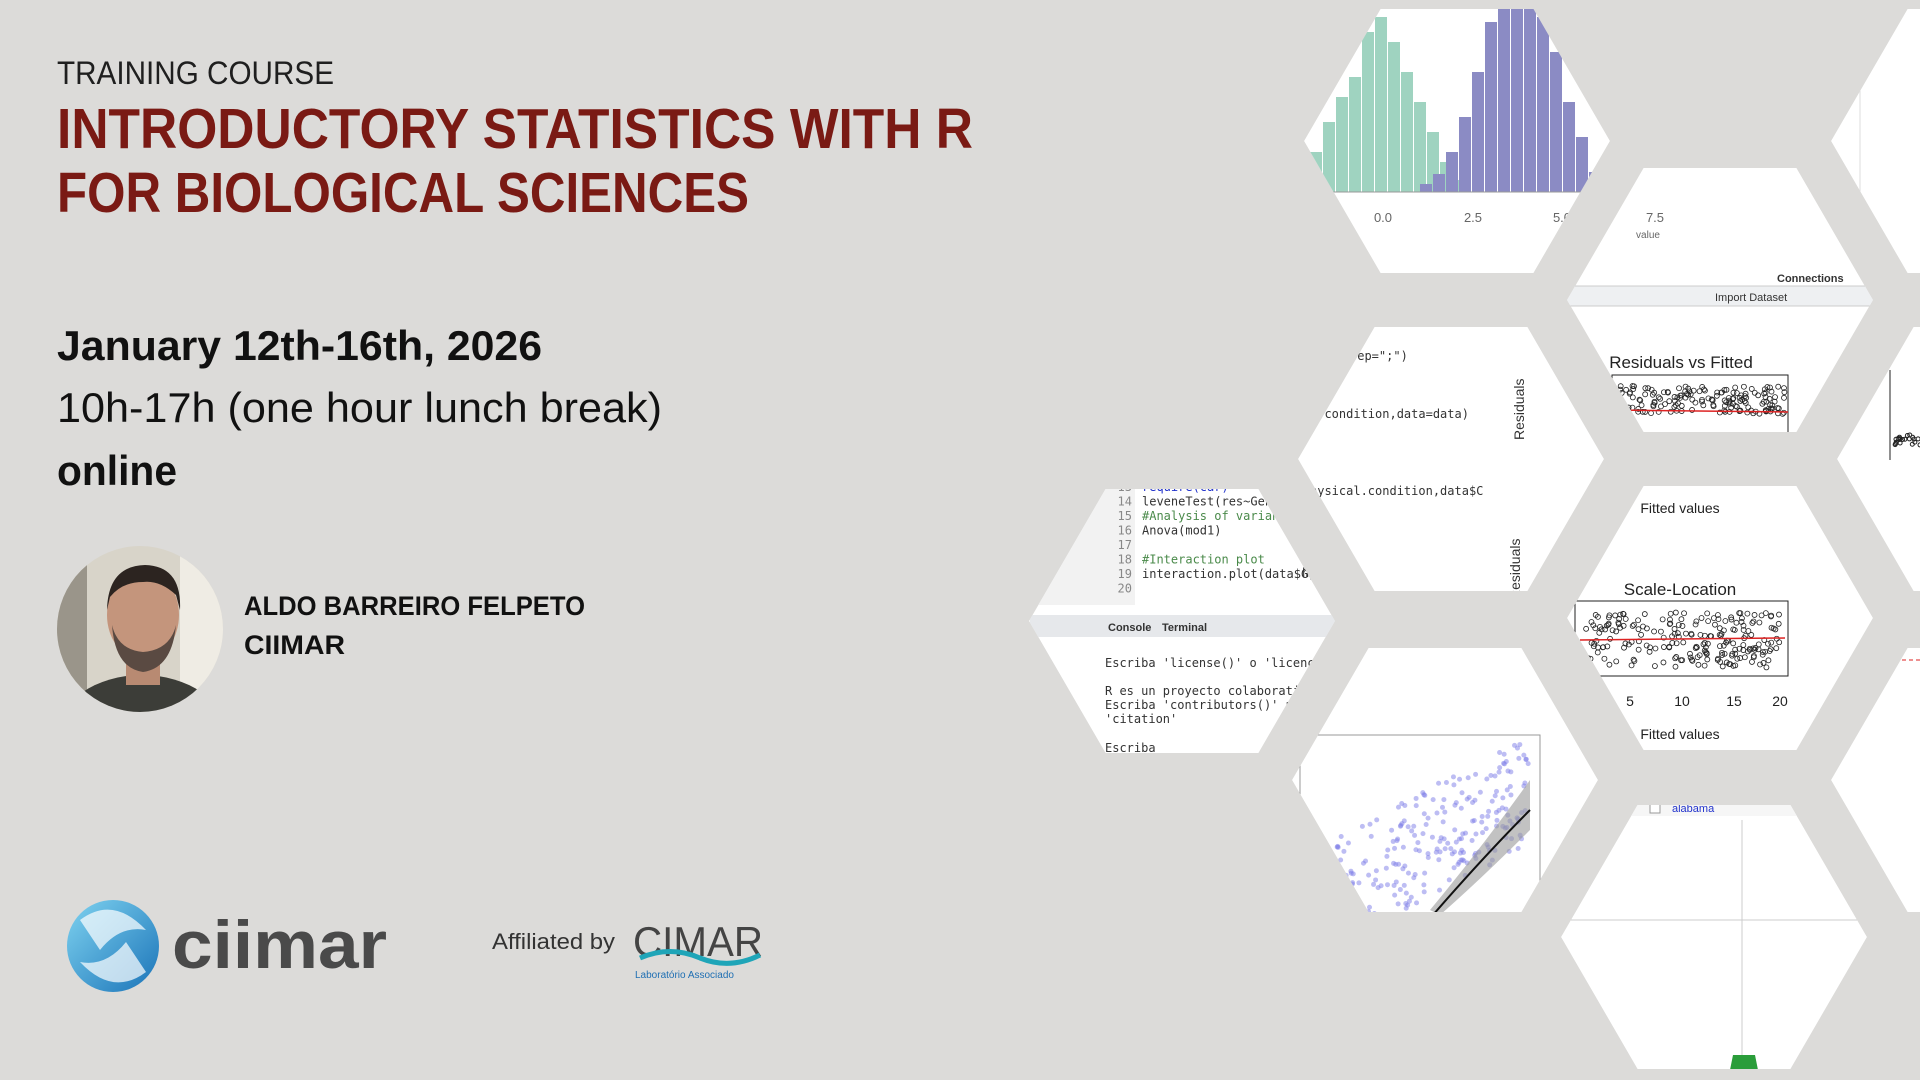 The width and height of the screenshot is (1920, 1080). I want to click on photo-hair, so click(144, 587).